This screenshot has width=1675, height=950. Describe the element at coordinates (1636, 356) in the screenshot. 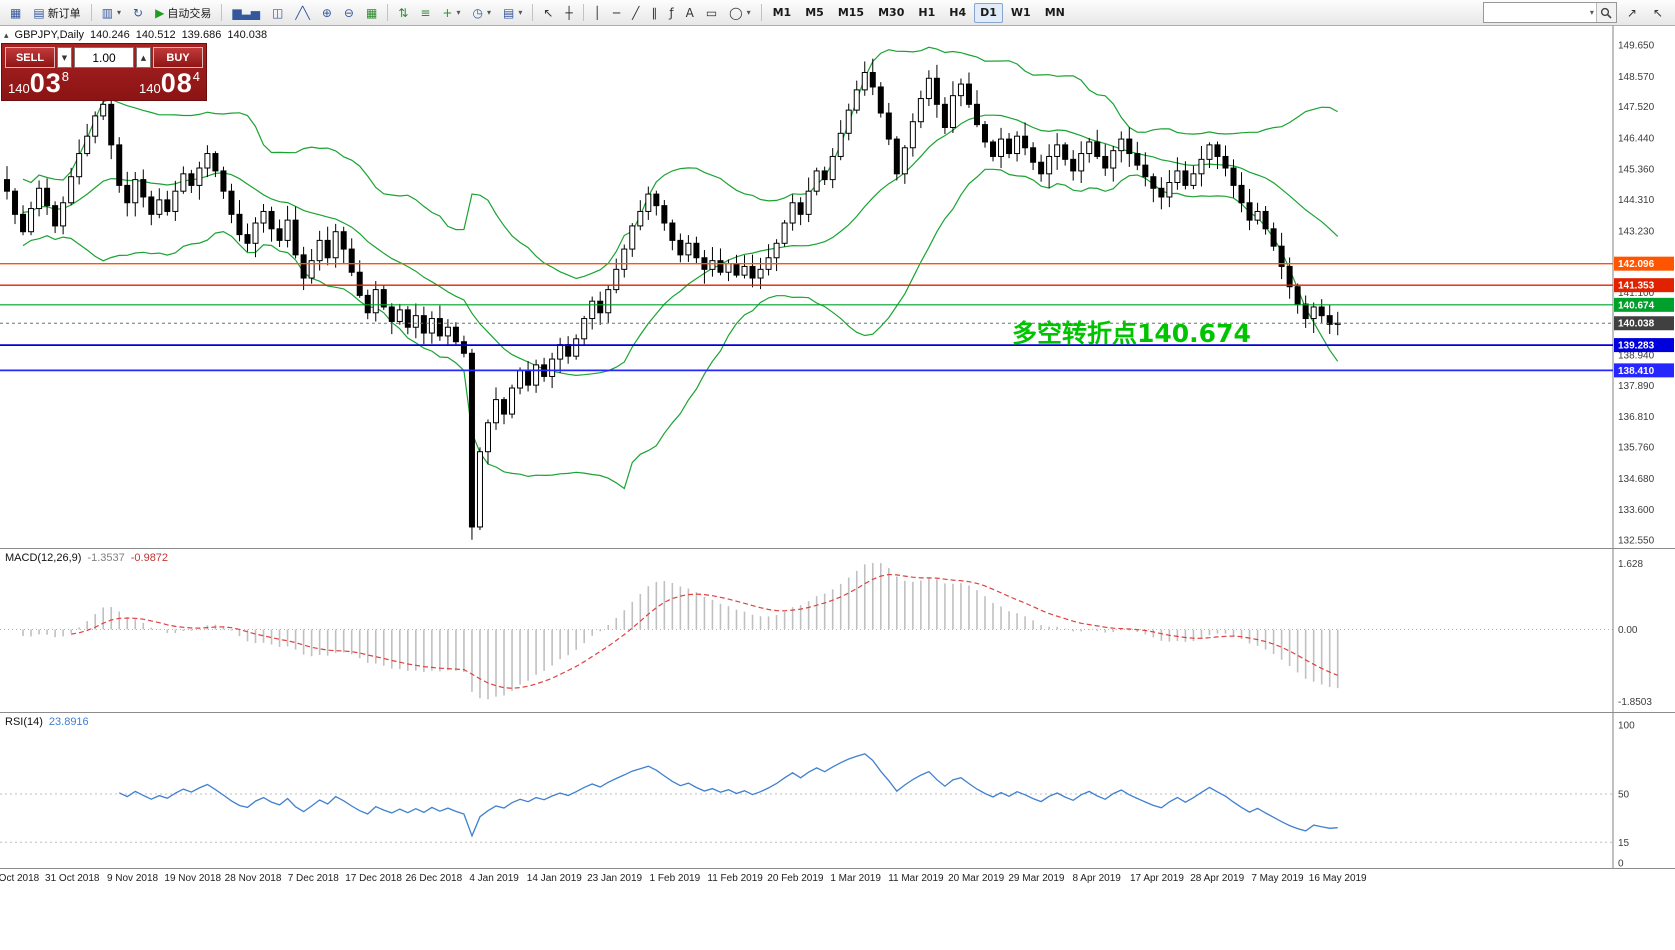

I see `price-axis-label: 138.940` at that location.